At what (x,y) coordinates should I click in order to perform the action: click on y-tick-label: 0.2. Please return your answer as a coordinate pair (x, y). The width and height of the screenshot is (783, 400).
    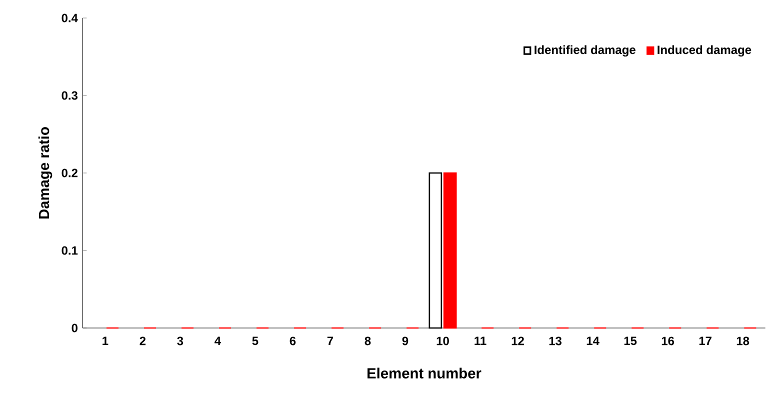
    Looking at the image, I should click on (70, 173).